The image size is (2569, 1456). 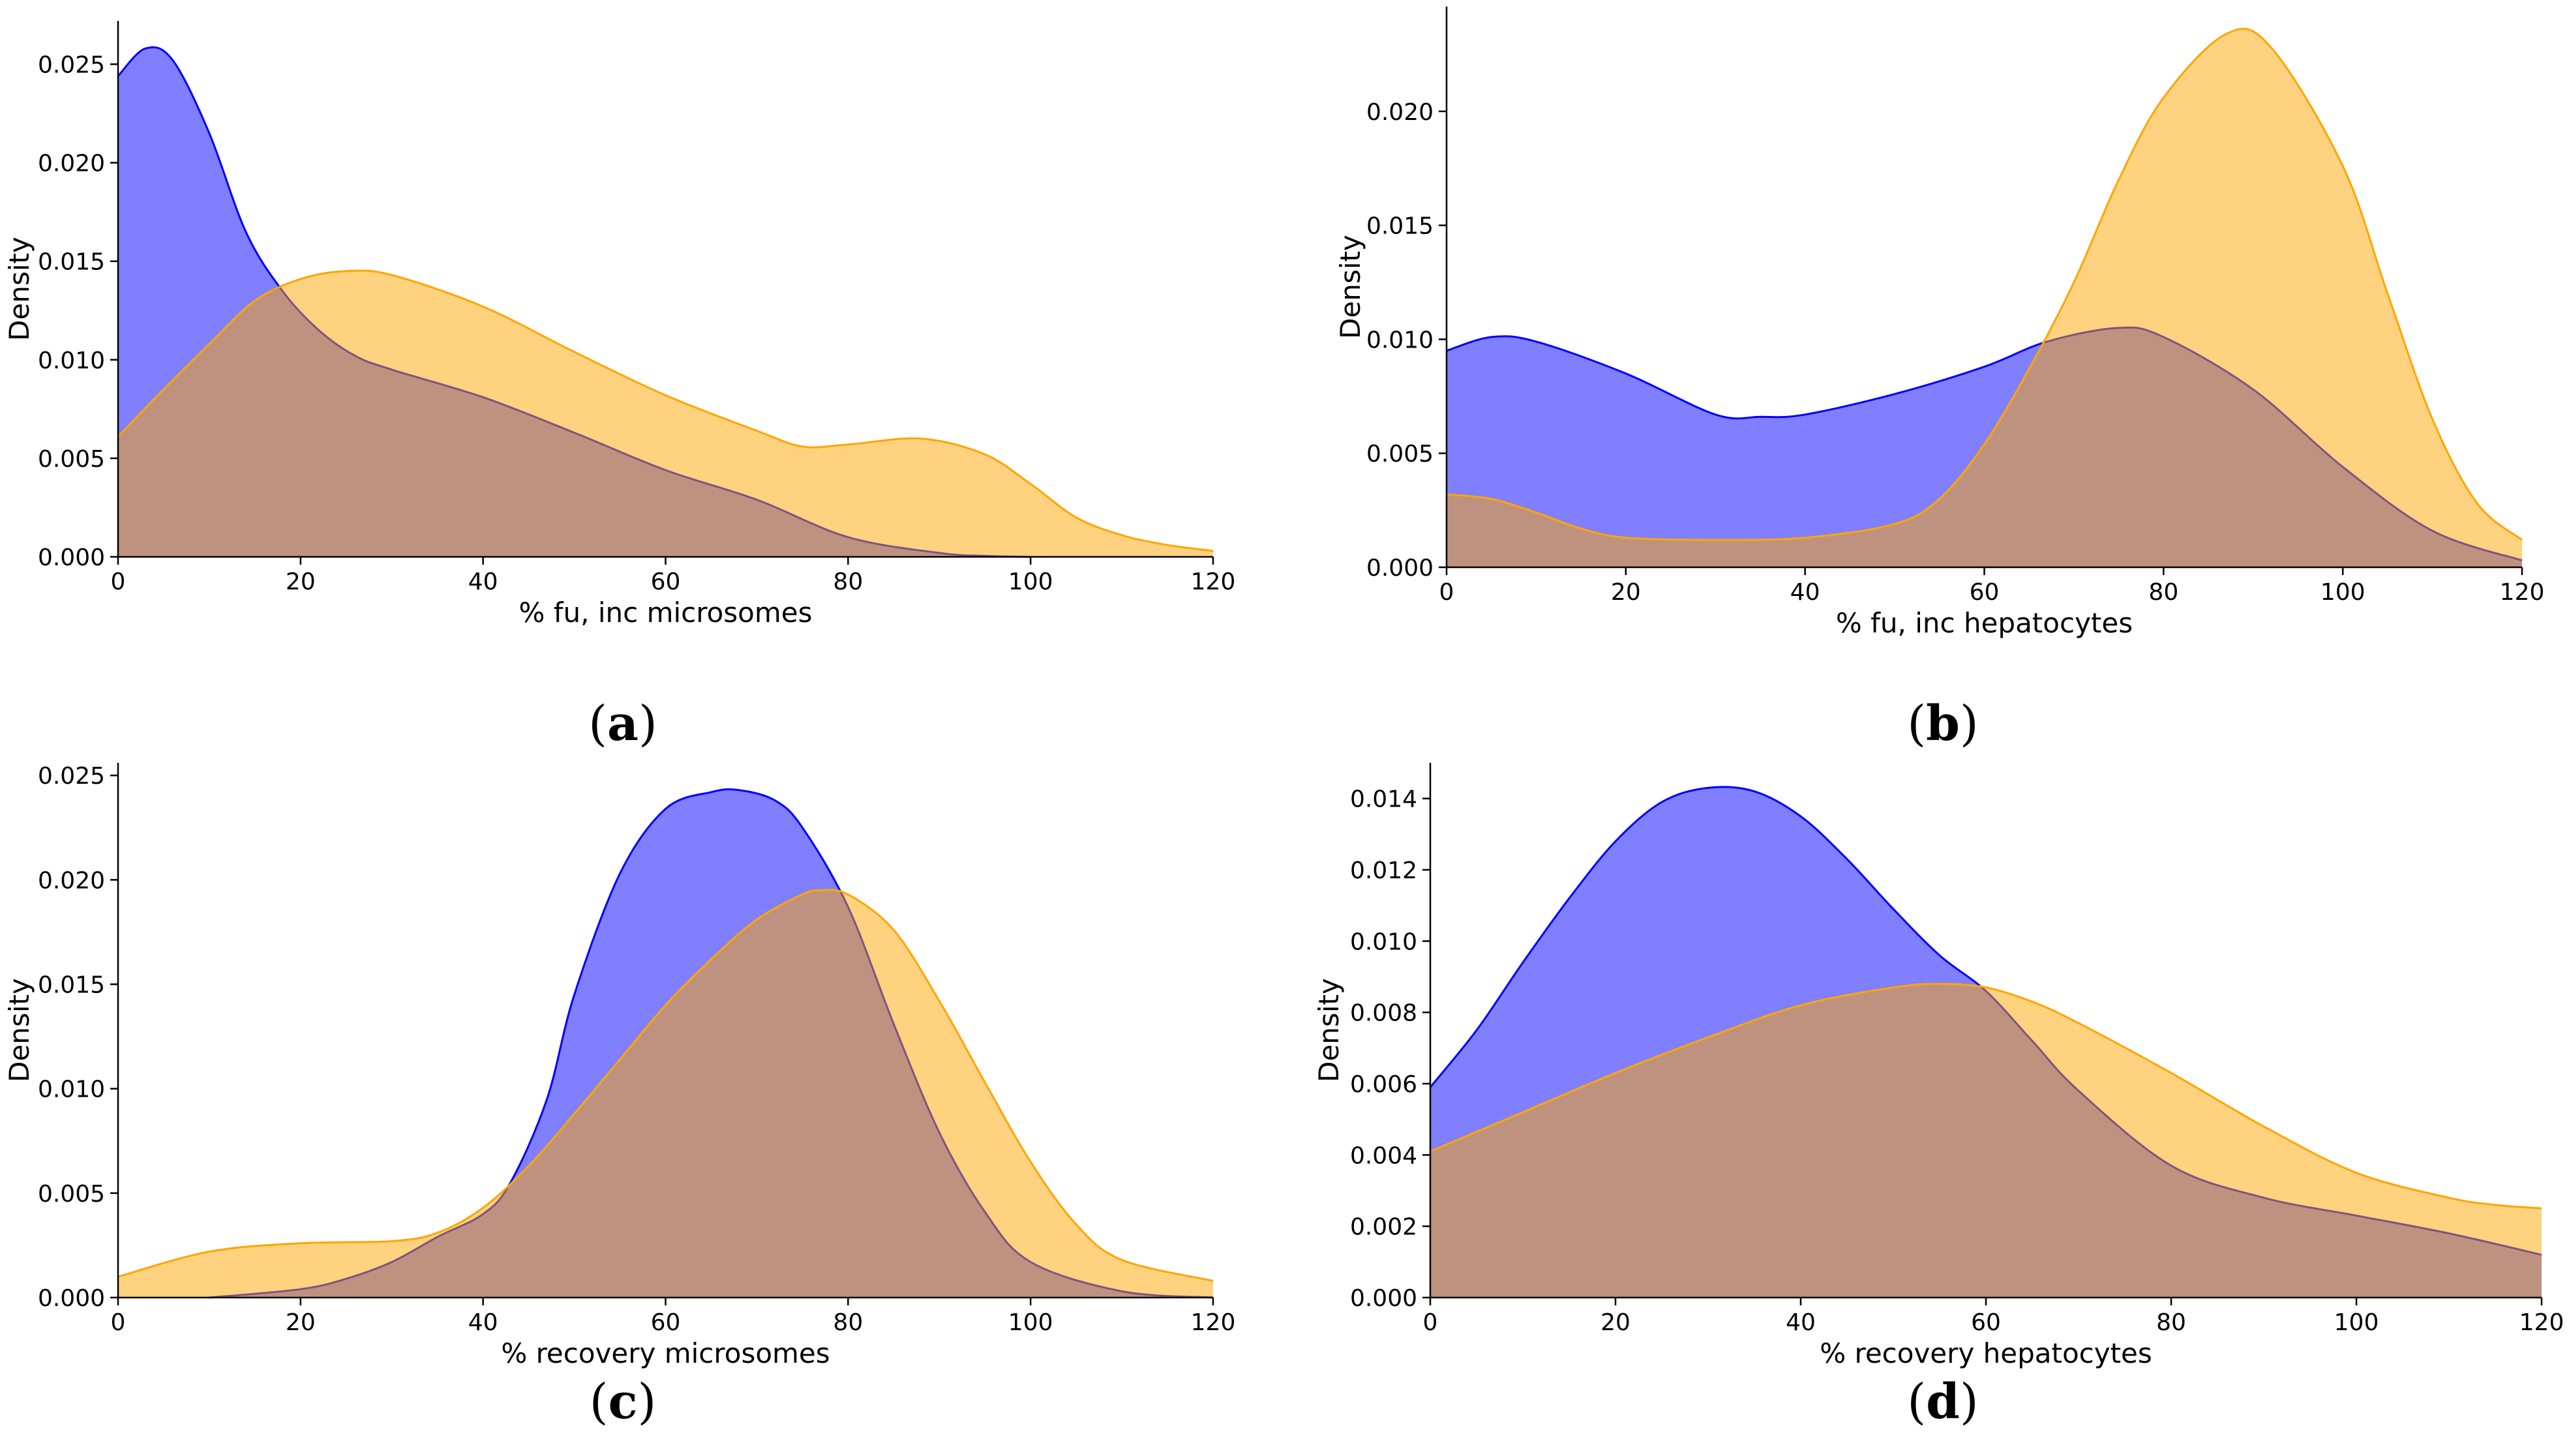 I want to click on x-axis-label: % fu, inc microsomes, so click(x=665, y=613).